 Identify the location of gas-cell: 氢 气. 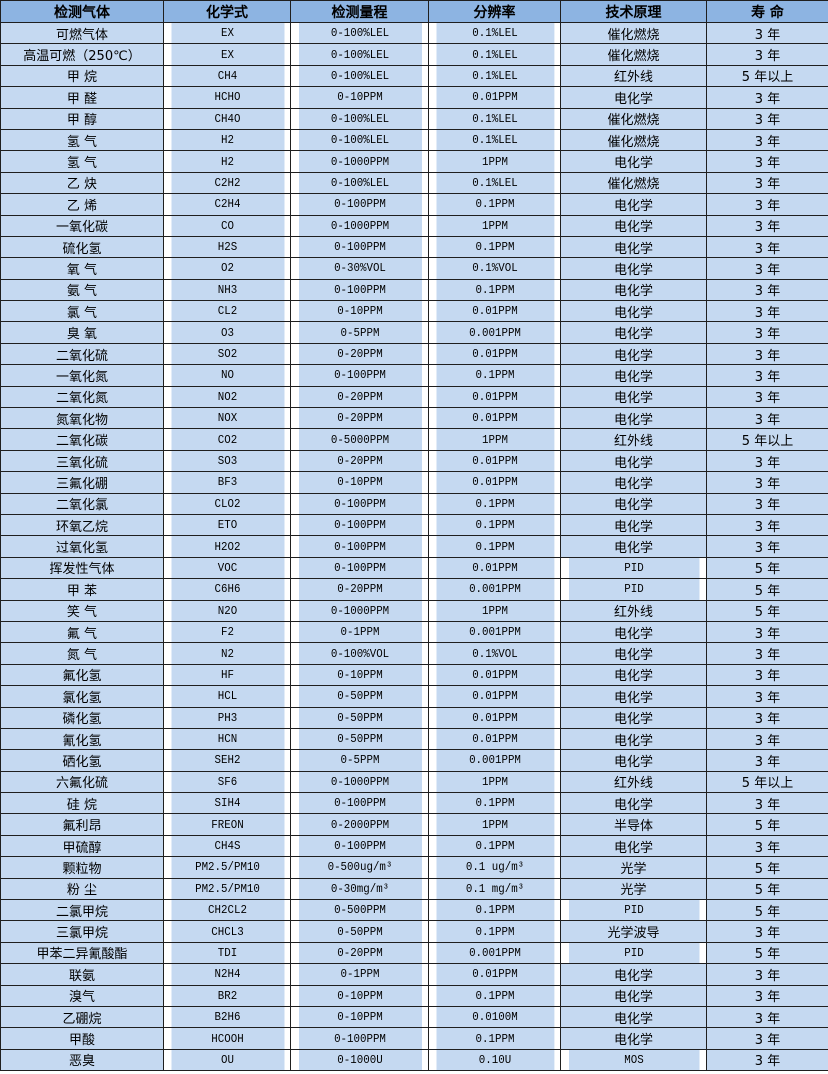
(82, 140).